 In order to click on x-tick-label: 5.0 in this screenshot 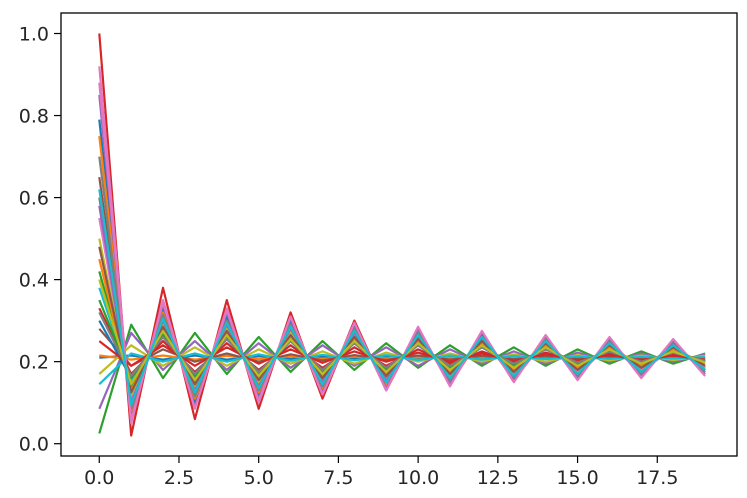, I will do `click(259, 478)`.